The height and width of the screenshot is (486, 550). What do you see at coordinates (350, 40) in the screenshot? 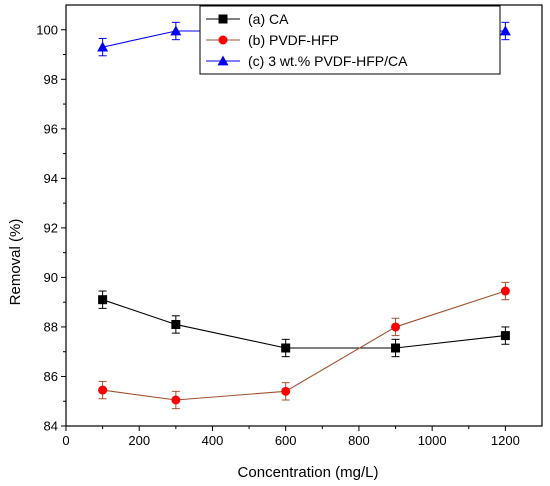
I see `legend-box` at bounding box center [350, 40].